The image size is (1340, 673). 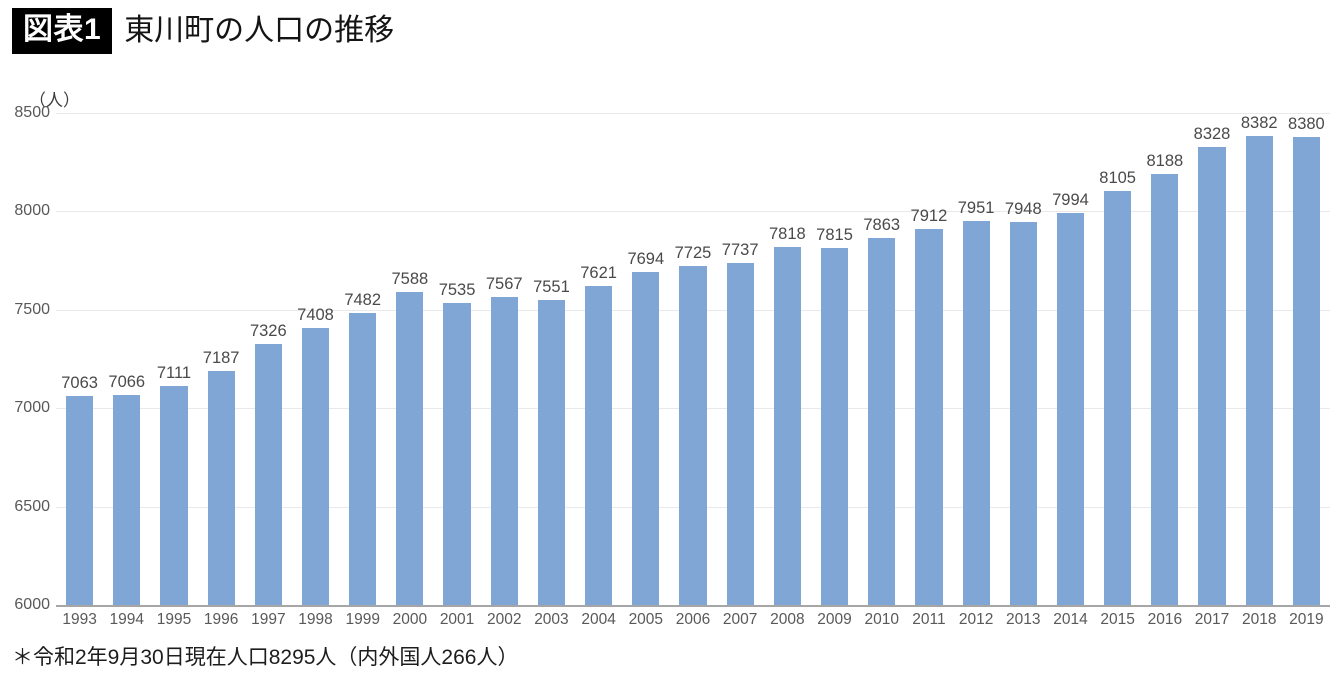 I want to click on bar-value-label: 7818, so click(x=787, y=234).